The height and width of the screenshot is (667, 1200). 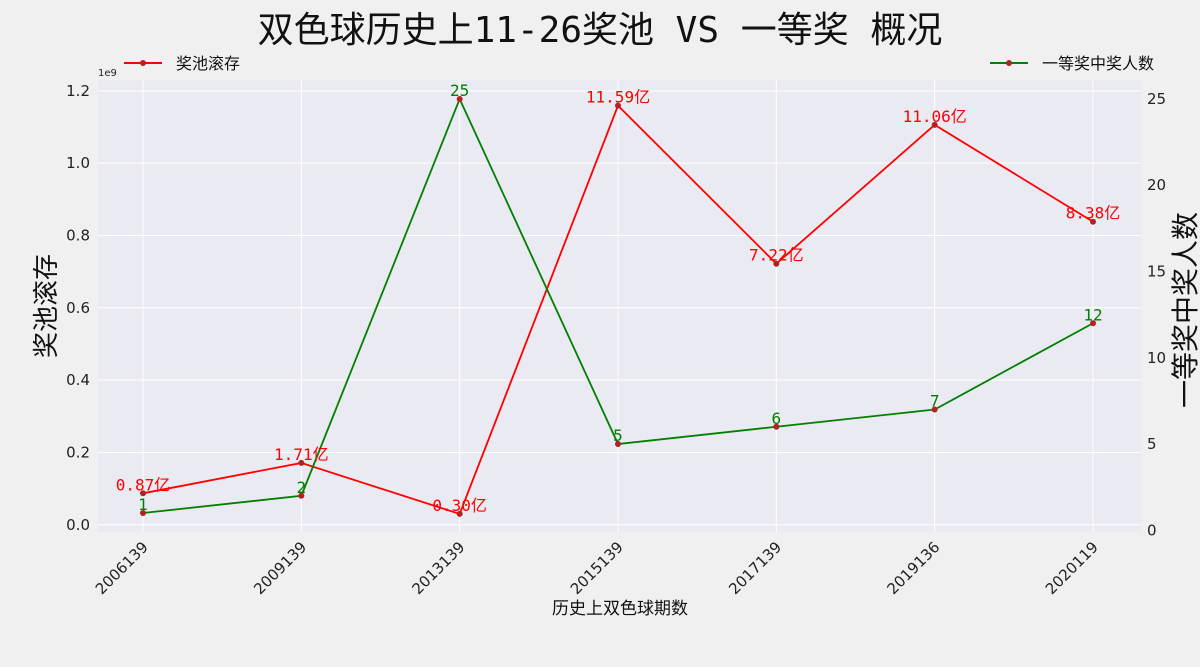 I want to click on y-tick-left-label: 0.2, so click(x=78, y=452).